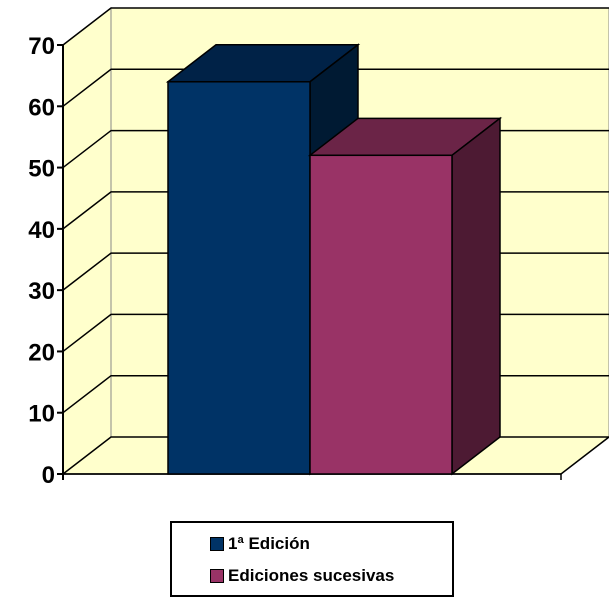  Describe the element at coordinates (41, 169) in the screenshot. I see `y-tick-label-50: 50` at that location.